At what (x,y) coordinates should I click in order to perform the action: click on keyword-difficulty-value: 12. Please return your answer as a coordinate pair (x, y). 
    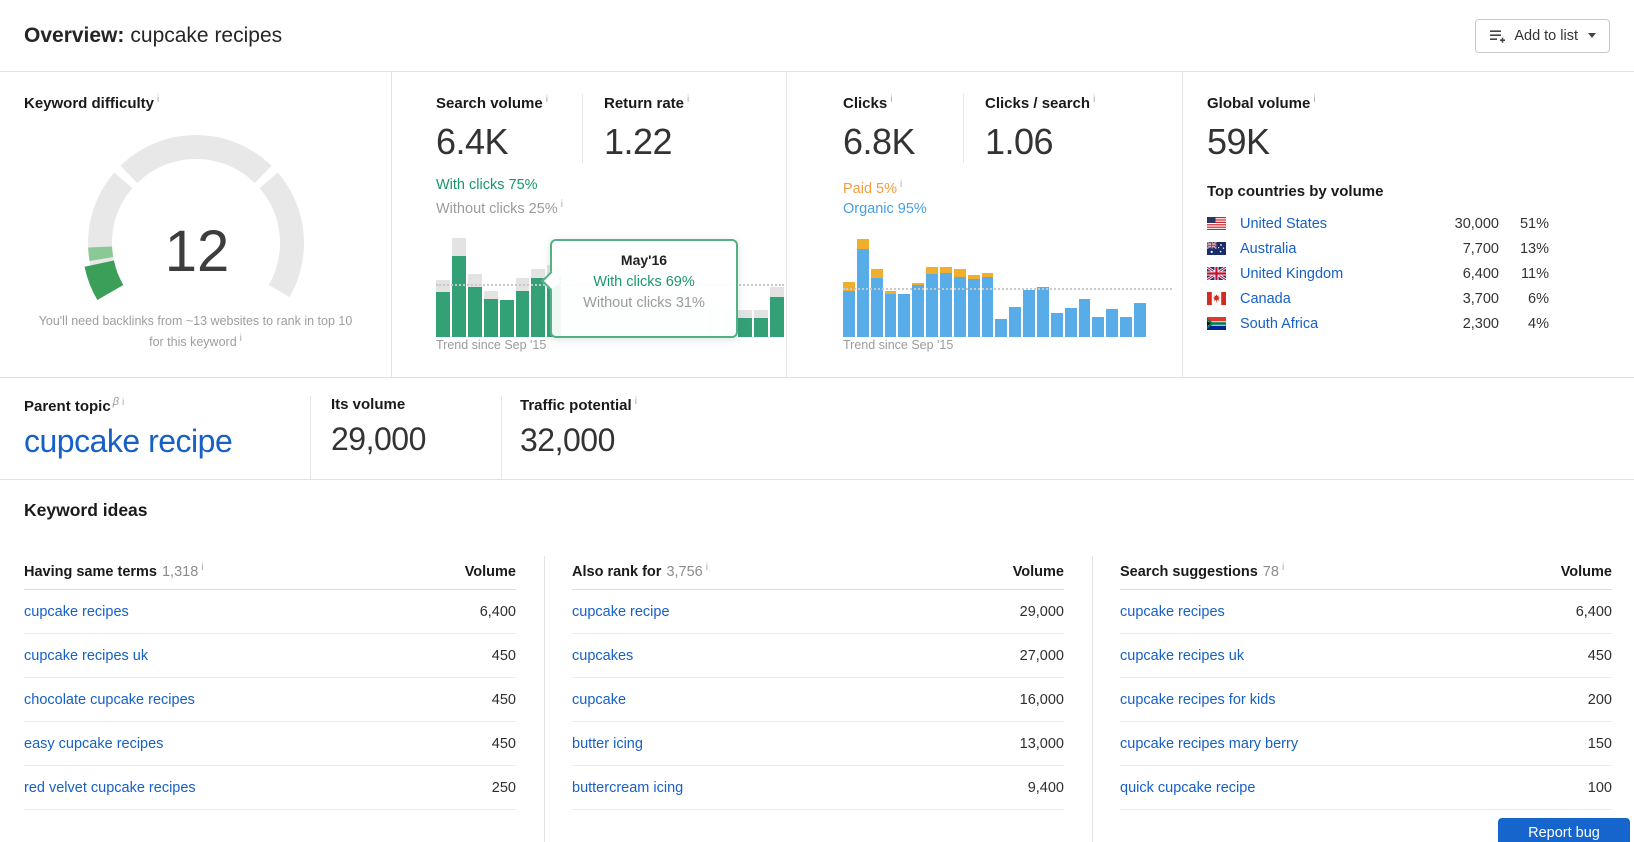
    Looking at the image, I should click on (196, 251).